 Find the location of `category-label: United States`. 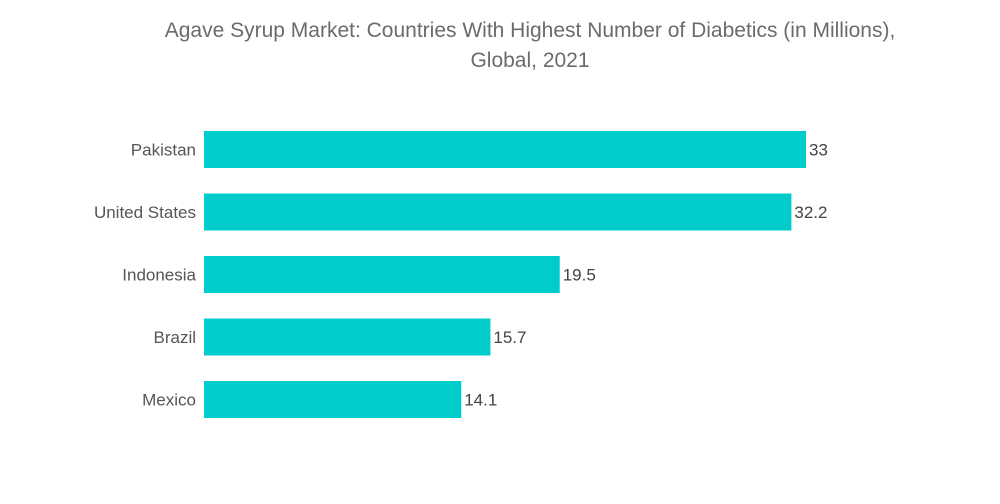

category-label: United States is located at coordinates (145, 212).